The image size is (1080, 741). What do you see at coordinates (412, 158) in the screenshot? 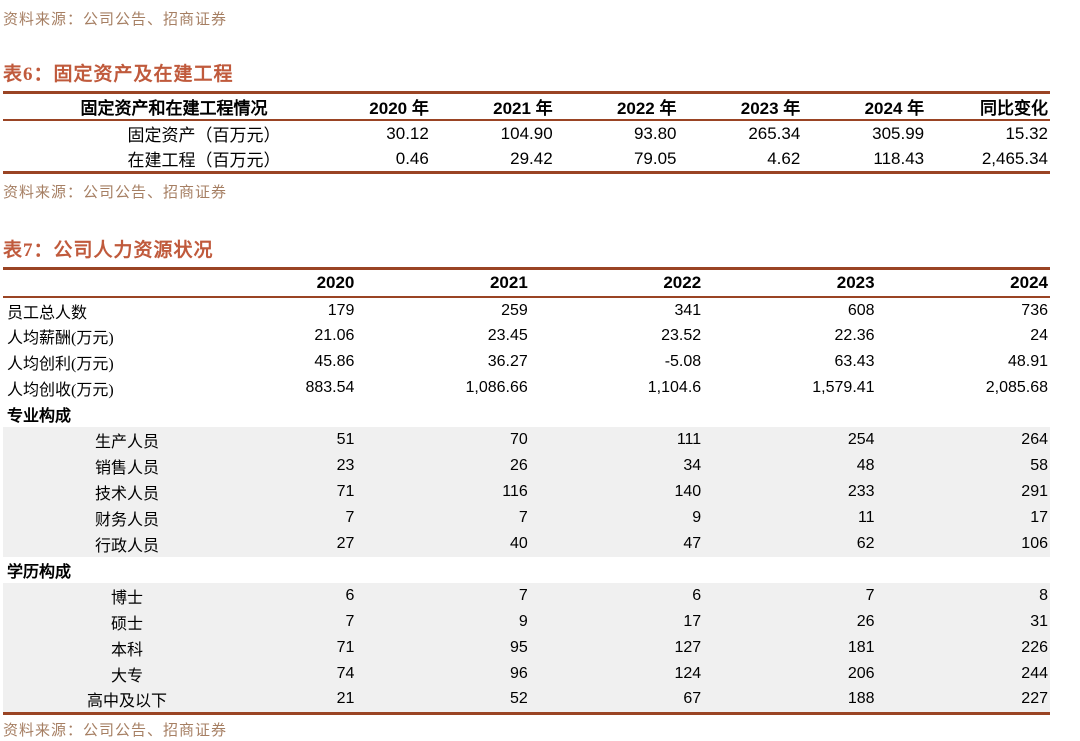
I see `cell-value: 0.46` at bounding box center [412, 158].